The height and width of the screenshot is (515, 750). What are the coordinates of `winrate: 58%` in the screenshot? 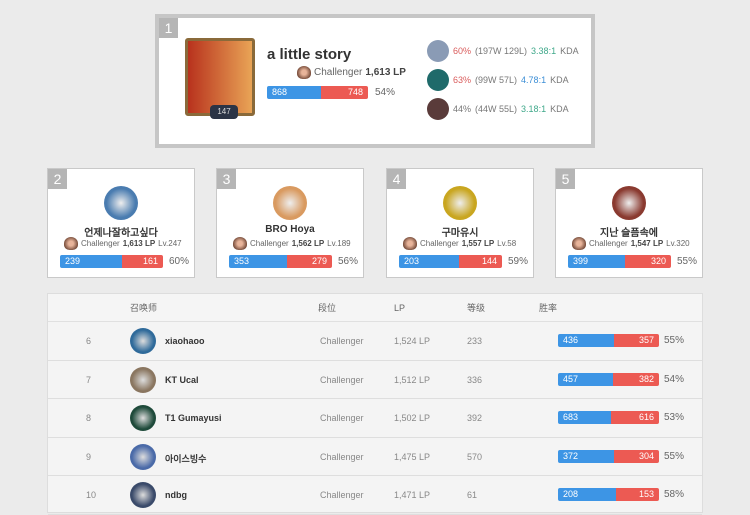 It's located at (674, 494).